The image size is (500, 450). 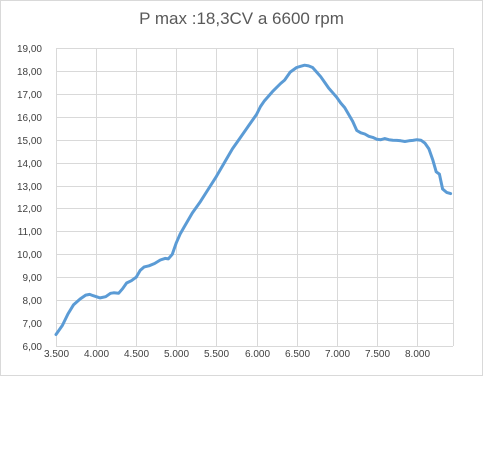 I want to click on x-tick-label: 4.000, so click(x=96, y=354).